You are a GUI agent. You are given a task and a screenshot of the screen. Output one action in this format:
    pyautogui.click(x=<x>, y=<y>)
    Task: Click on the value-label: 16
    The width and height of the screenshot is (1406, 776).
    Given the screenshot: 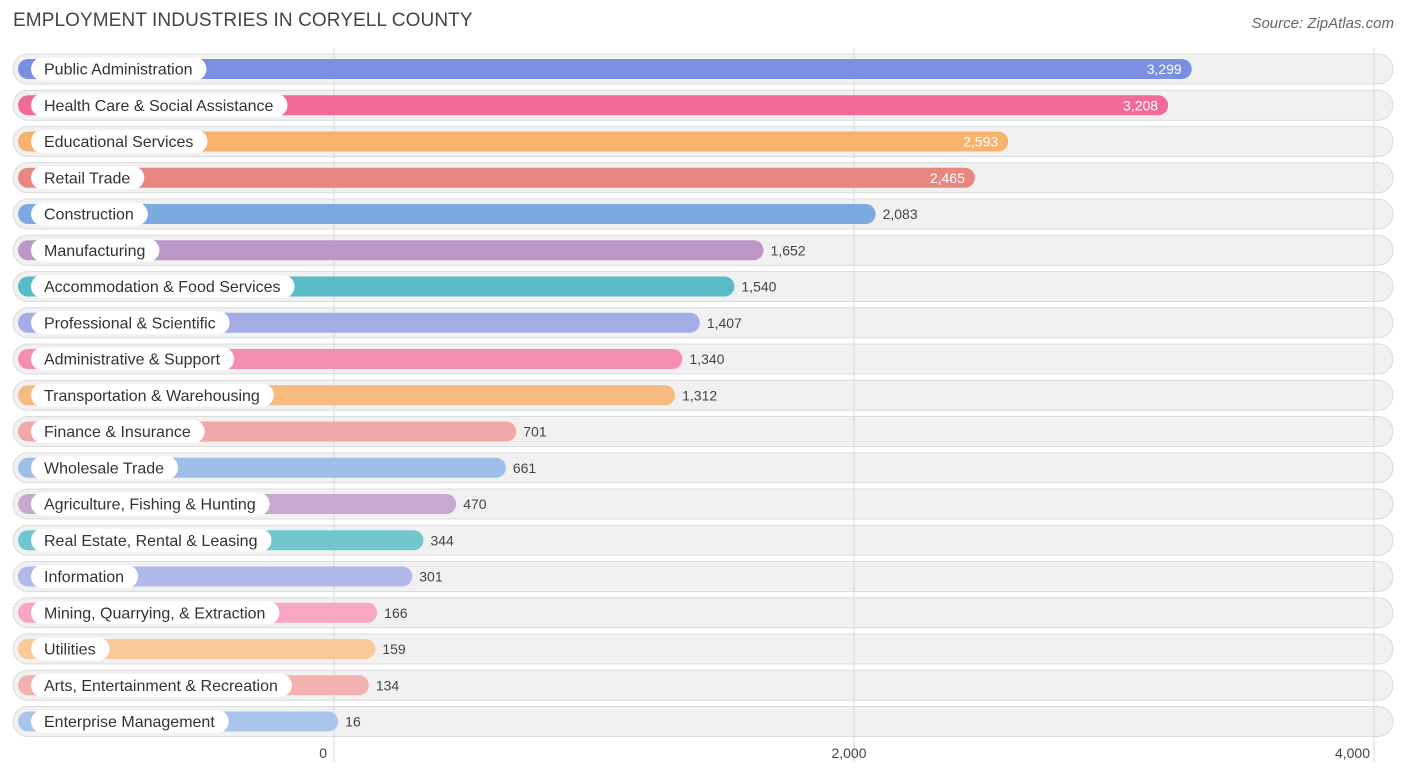 What is the action you would take?
    pyautogui.click(x=353, y=722)
    